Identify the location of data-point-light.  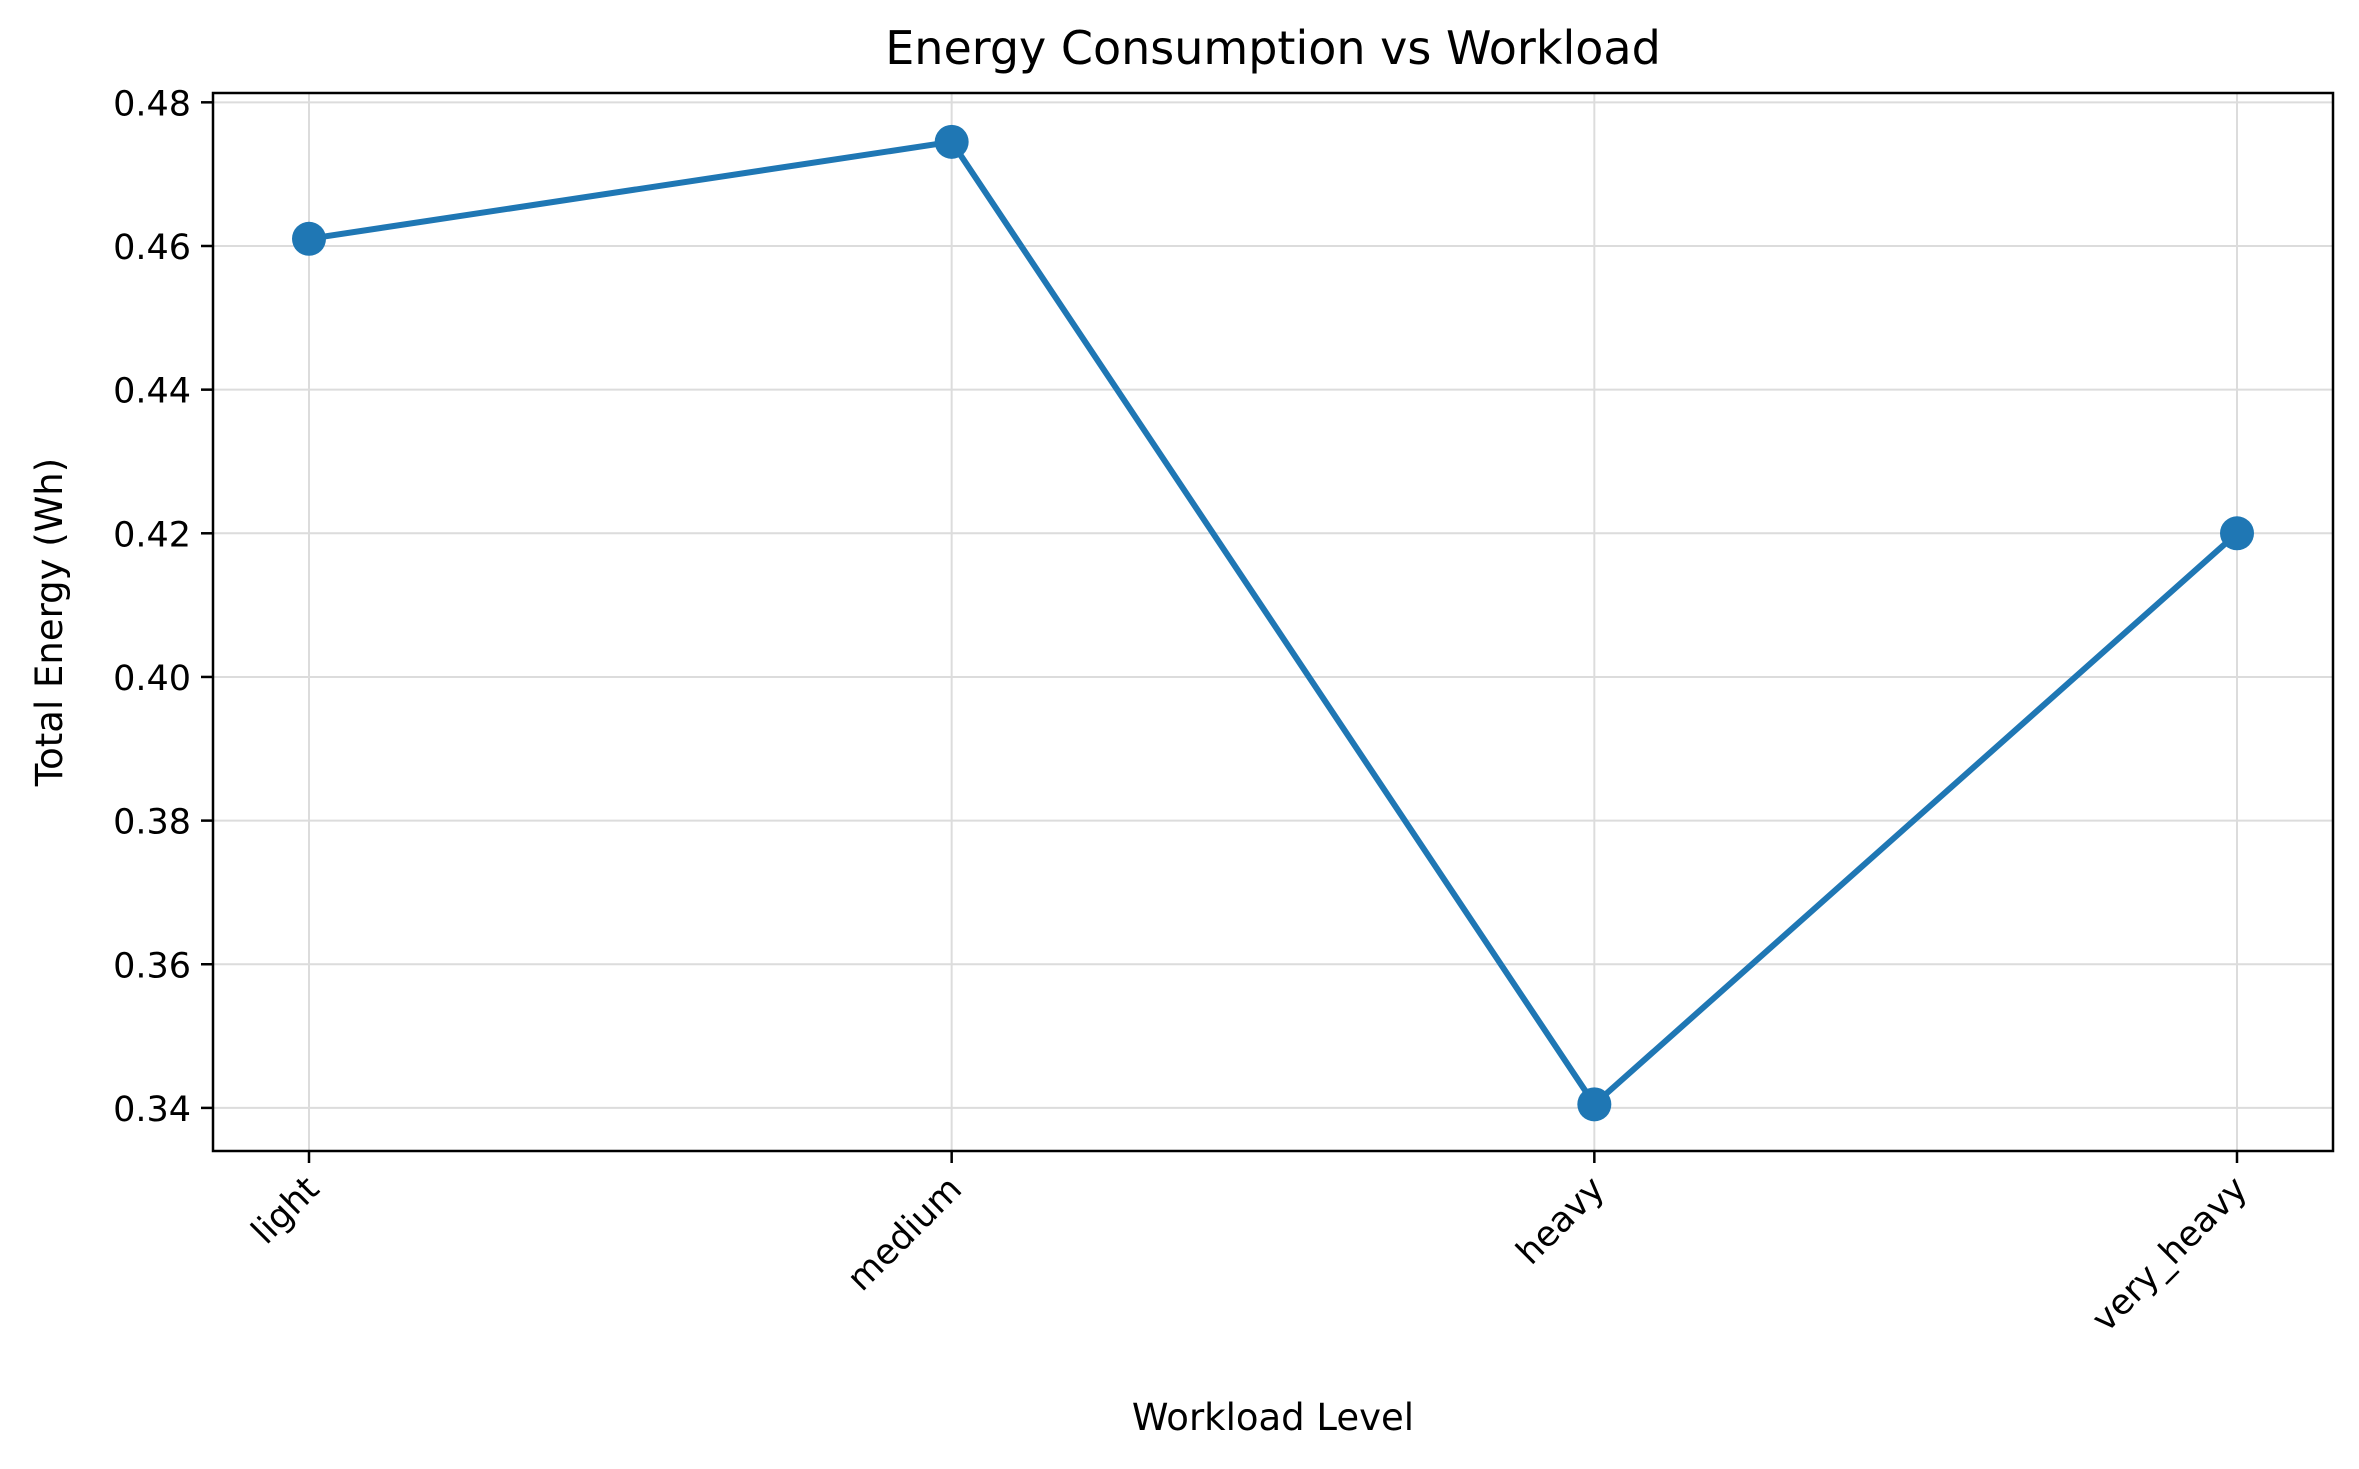
(309, 238).